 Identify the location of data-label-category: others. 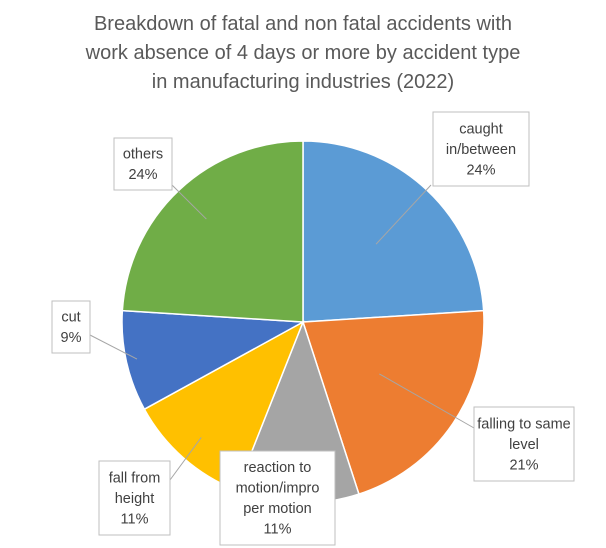
(143, 155).